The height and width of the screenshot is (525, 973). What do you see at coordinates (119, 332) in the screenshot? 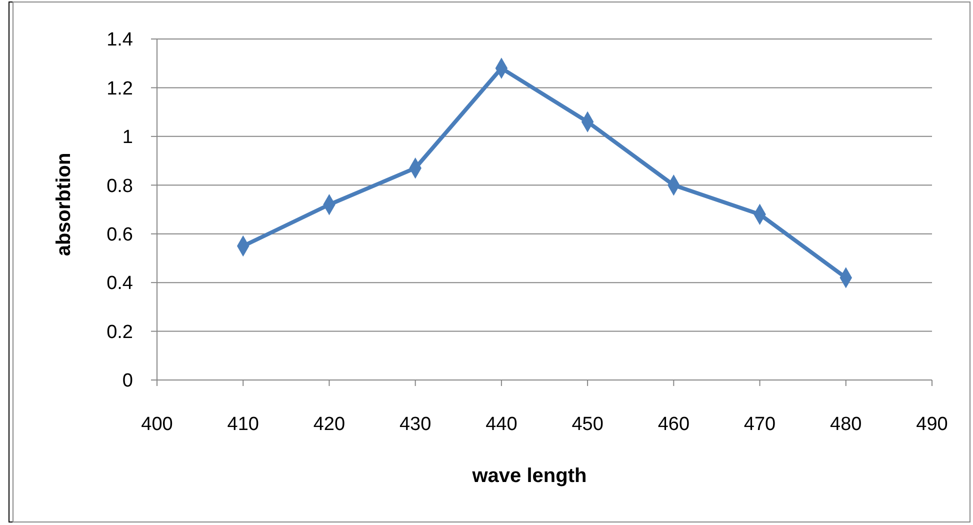
I see `y-tick-label: 0.2` at bounding box center [119, 332].